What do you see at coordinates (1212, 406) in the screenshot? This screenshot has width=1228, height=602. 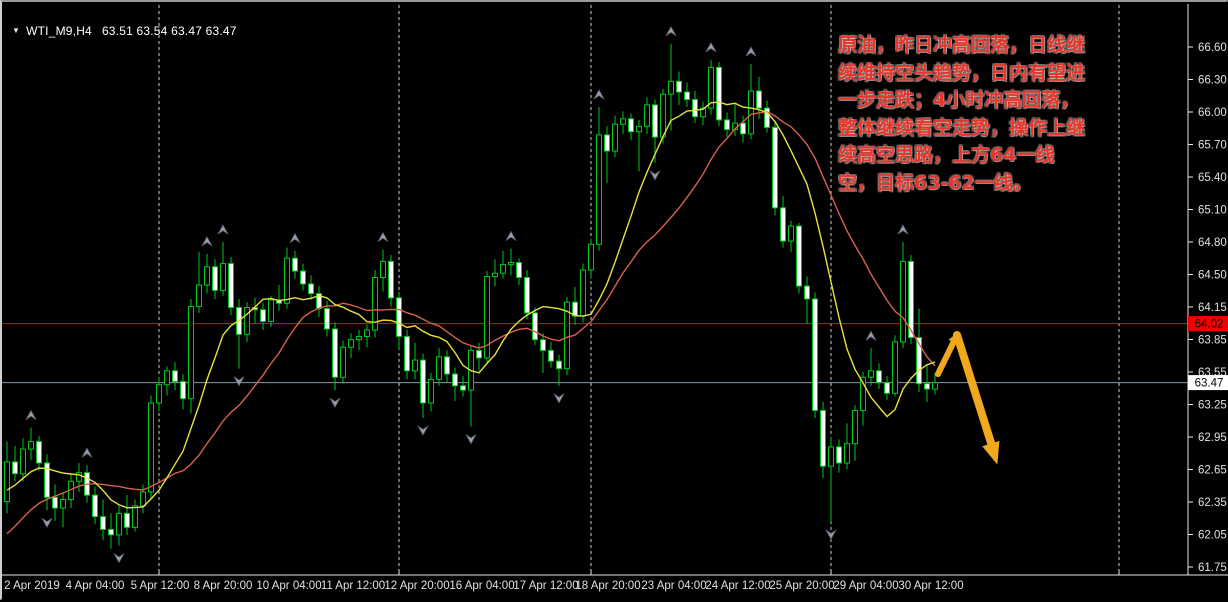 I see `y-axis-label: 63.25` at bounding box center [1212, 406].